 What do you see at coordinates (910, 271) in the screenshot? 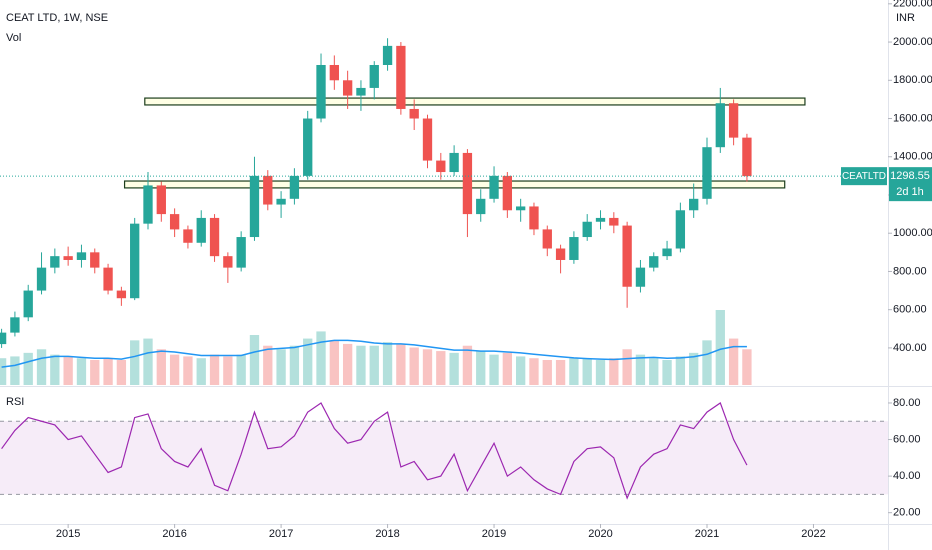
I see `y-tick-label: 800.00` at bounding box center [910, 271].